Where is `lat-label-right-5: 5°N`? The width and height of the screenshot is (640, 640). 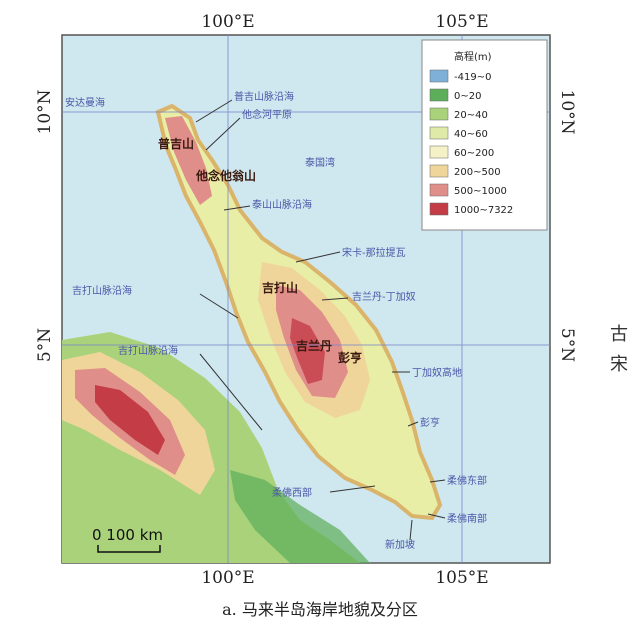 lat-label-right-5: 5°N is located at coordinates (567, 345).